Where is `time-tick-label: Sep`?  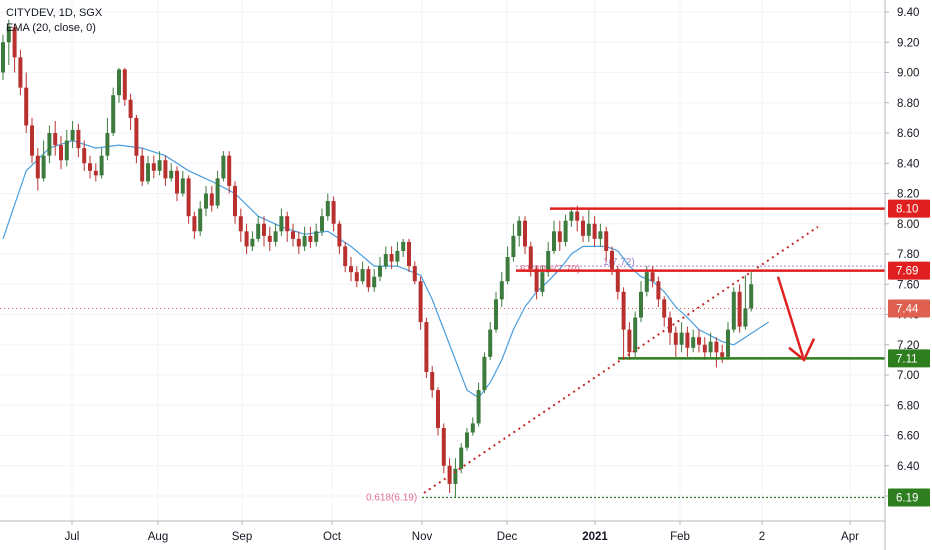 time-tick-label: Sep is located at coordinates (242, 537).